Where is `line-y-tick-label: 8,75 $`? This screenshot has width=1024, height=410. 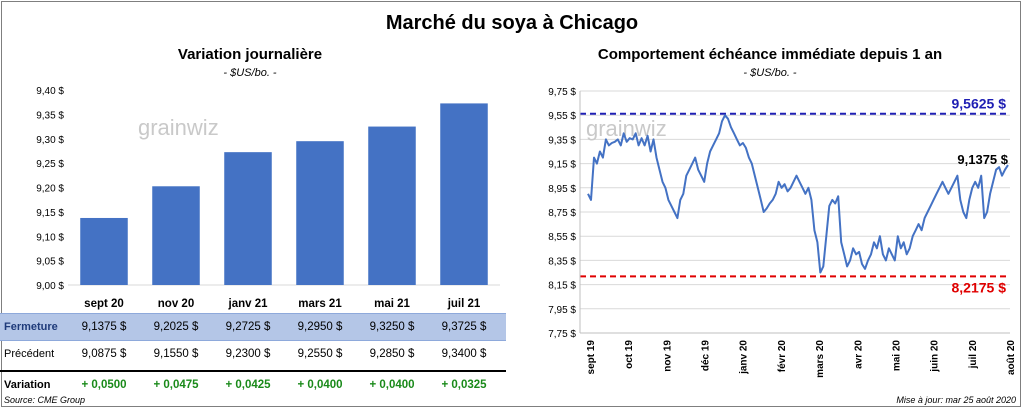 line-y-tick-label: 8,75 $ is located at coordinates (562, 213).